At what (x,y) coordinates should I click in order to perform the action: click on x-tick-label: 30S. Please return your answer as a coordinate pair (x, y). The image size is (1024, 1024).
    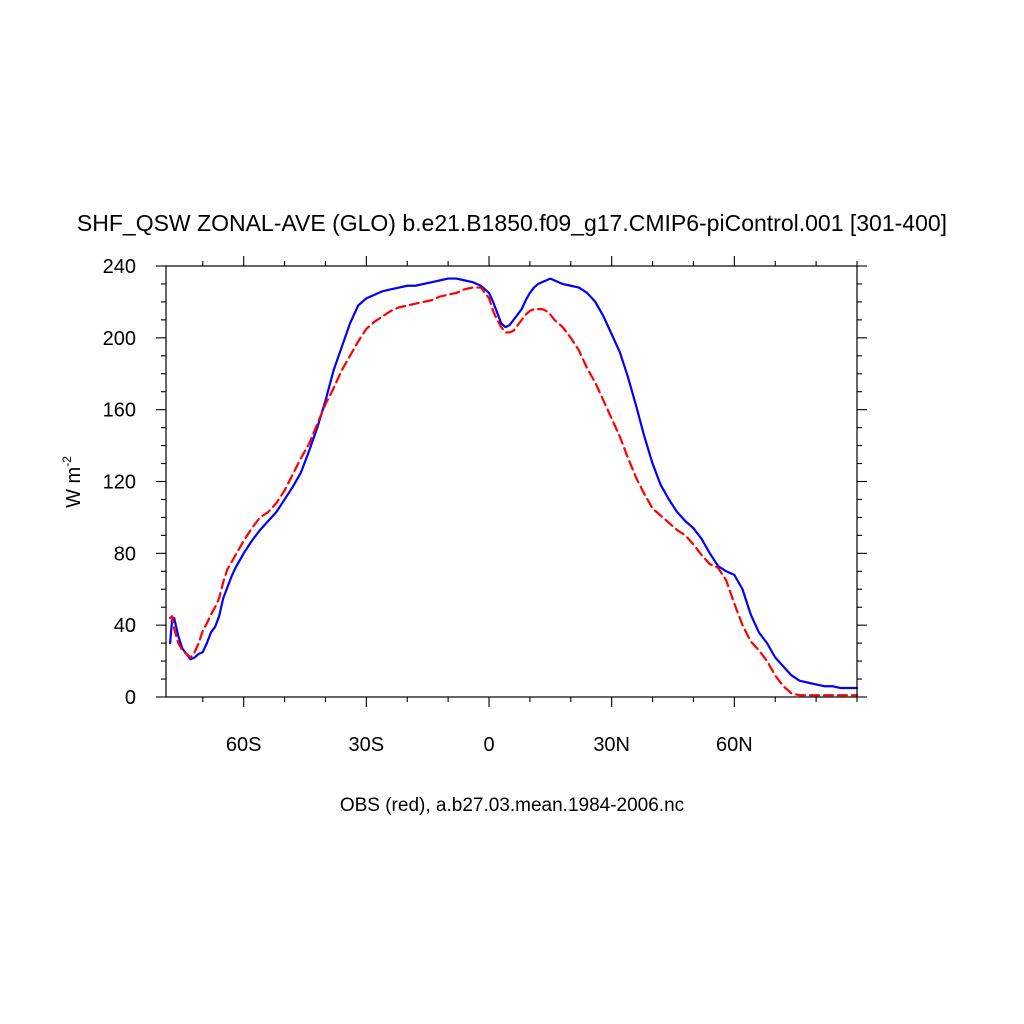
    Looking at the image, I should click on (367, 745).